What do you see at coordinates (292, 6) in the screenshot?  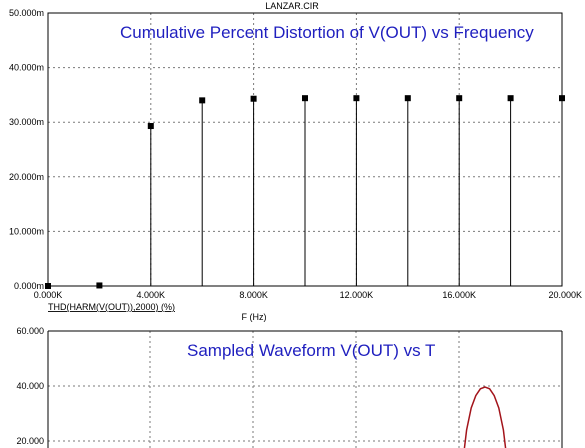 I see `file-label: LANZAR.CIR` at bounding box center [292, 6].